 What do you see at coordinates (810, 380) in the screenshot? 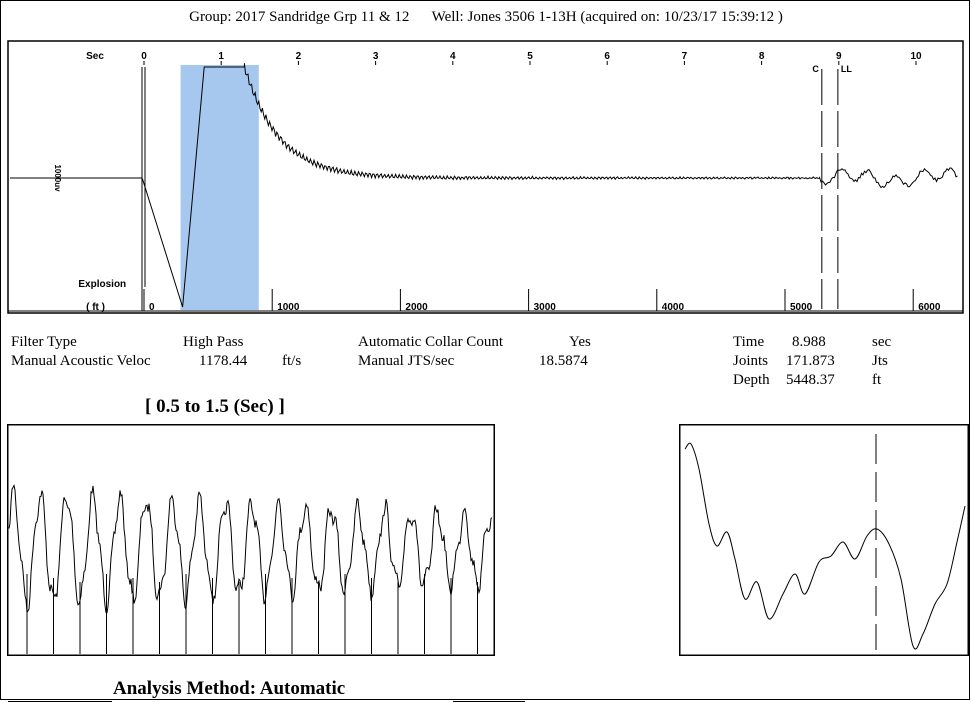
I see `depth-value: 5448.37` at bounding box center [810, 380].